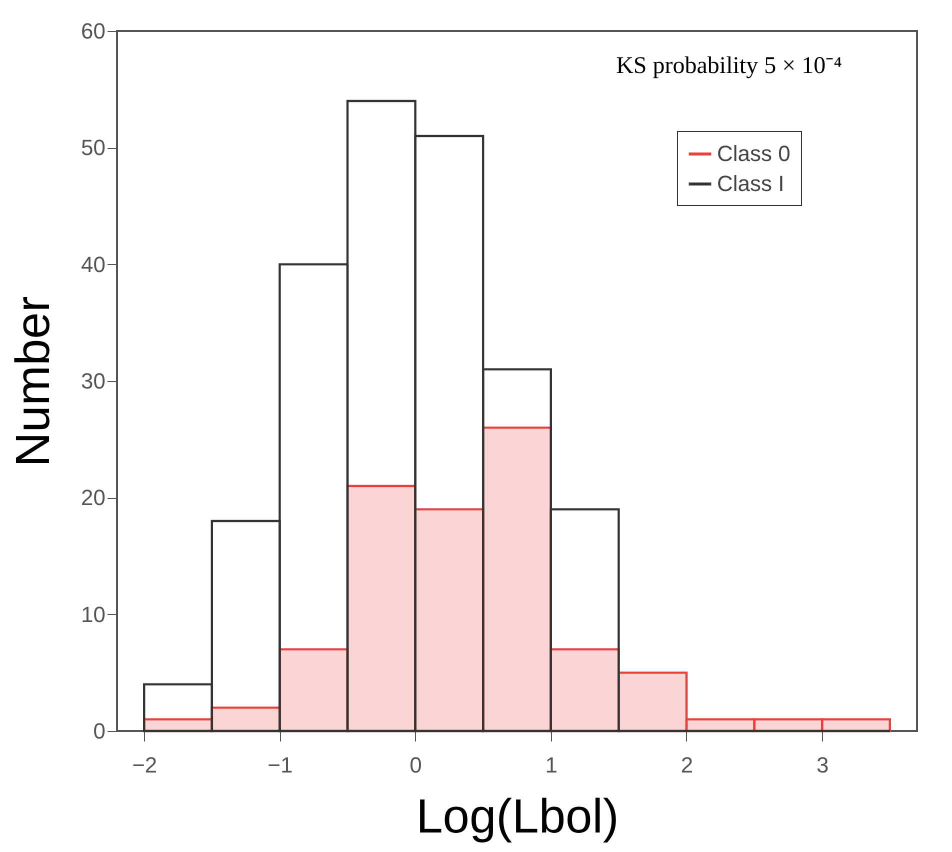 The image size is (952, 852). Describe the element at coordinates (687, 765) in the screenshot. I see `x-tick-label: 2` at that location.